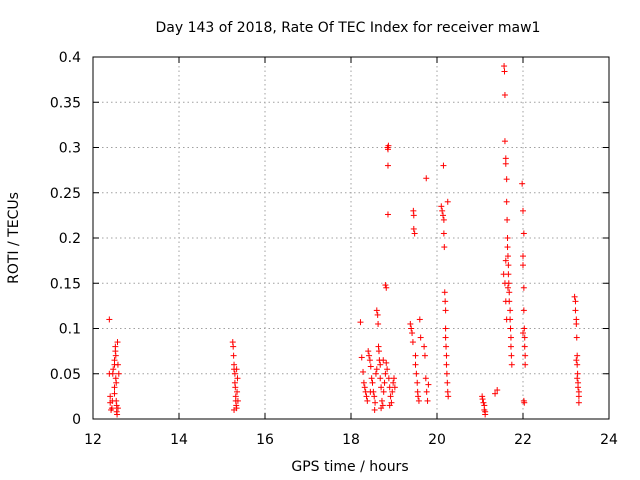  Describe the element at coordinates (523, 440) in the screenshot. I see `x-tick-label: 22` at that location.